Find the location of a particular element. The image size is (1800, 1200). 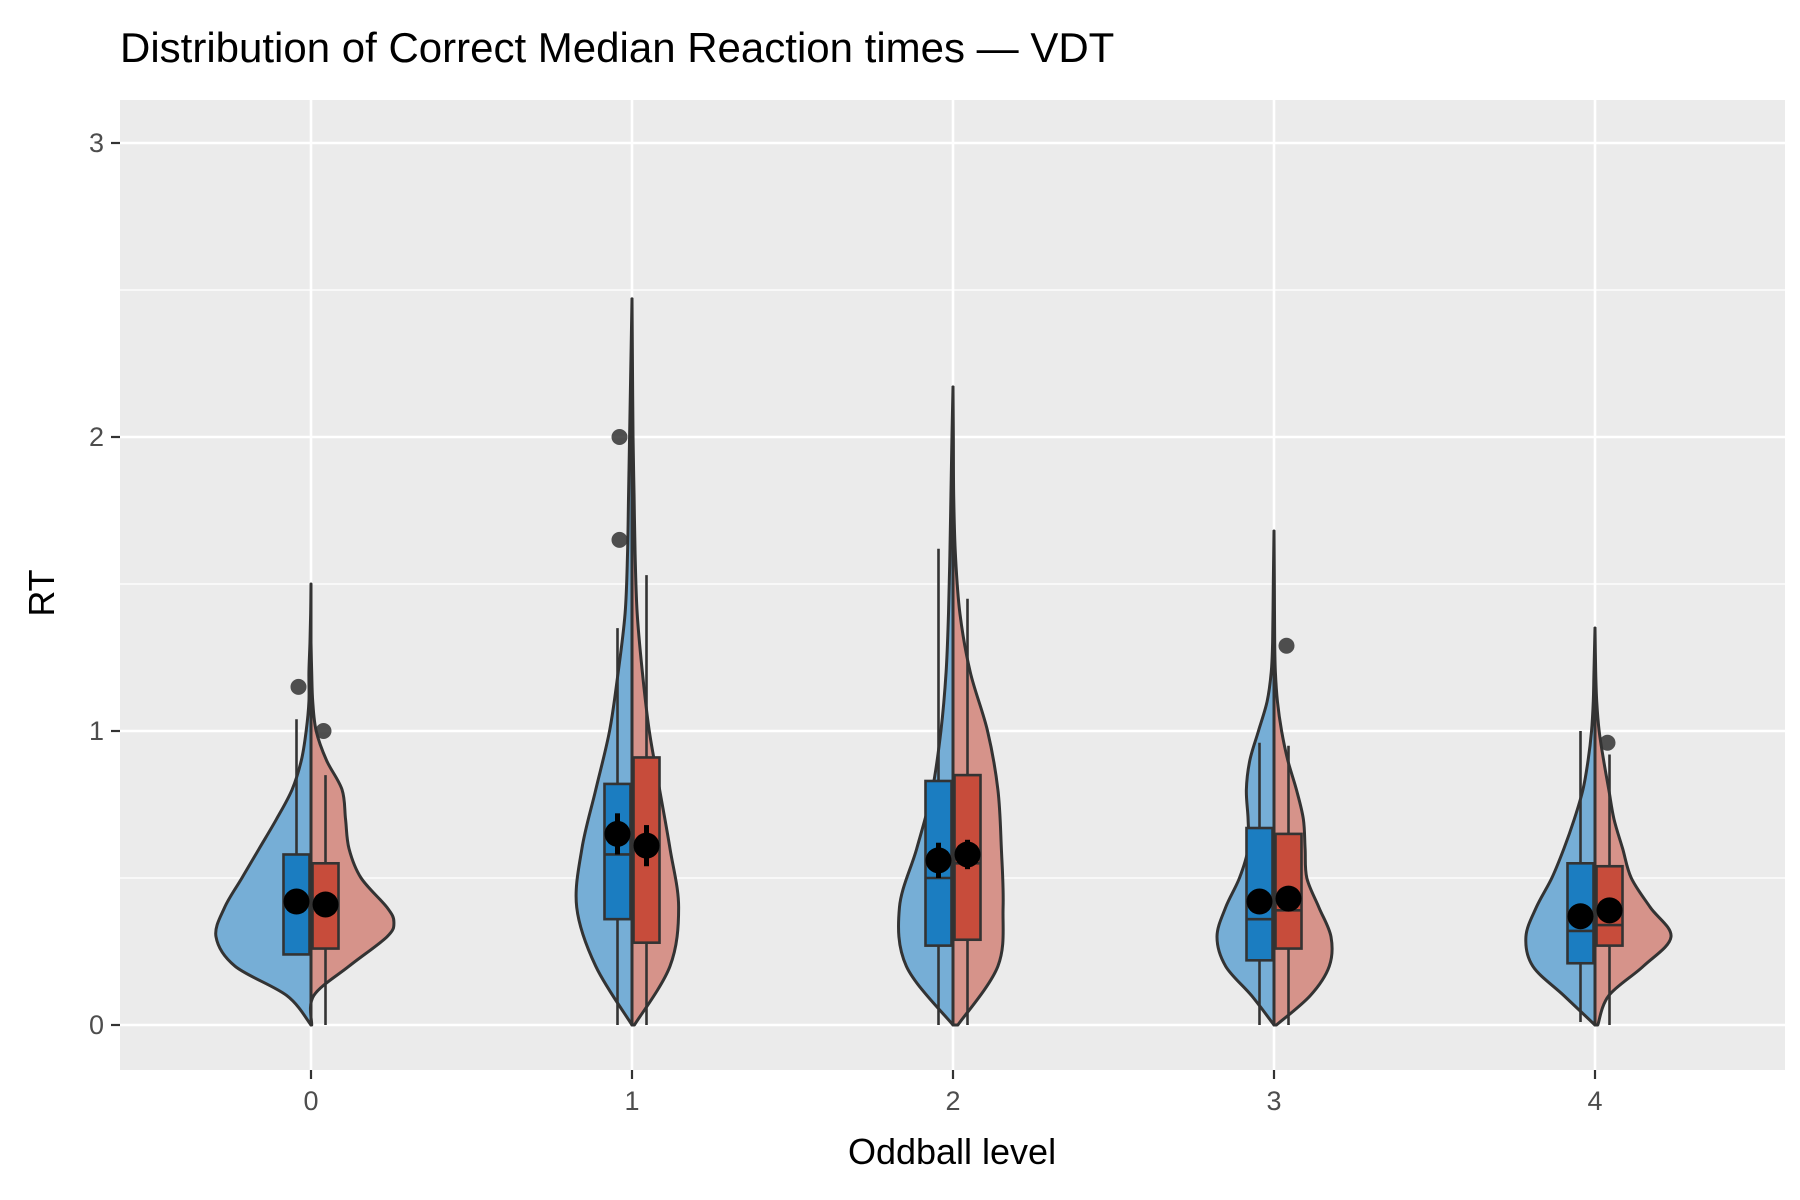

x-axis-title: Oddball level is located at coordinates (952, 1151).